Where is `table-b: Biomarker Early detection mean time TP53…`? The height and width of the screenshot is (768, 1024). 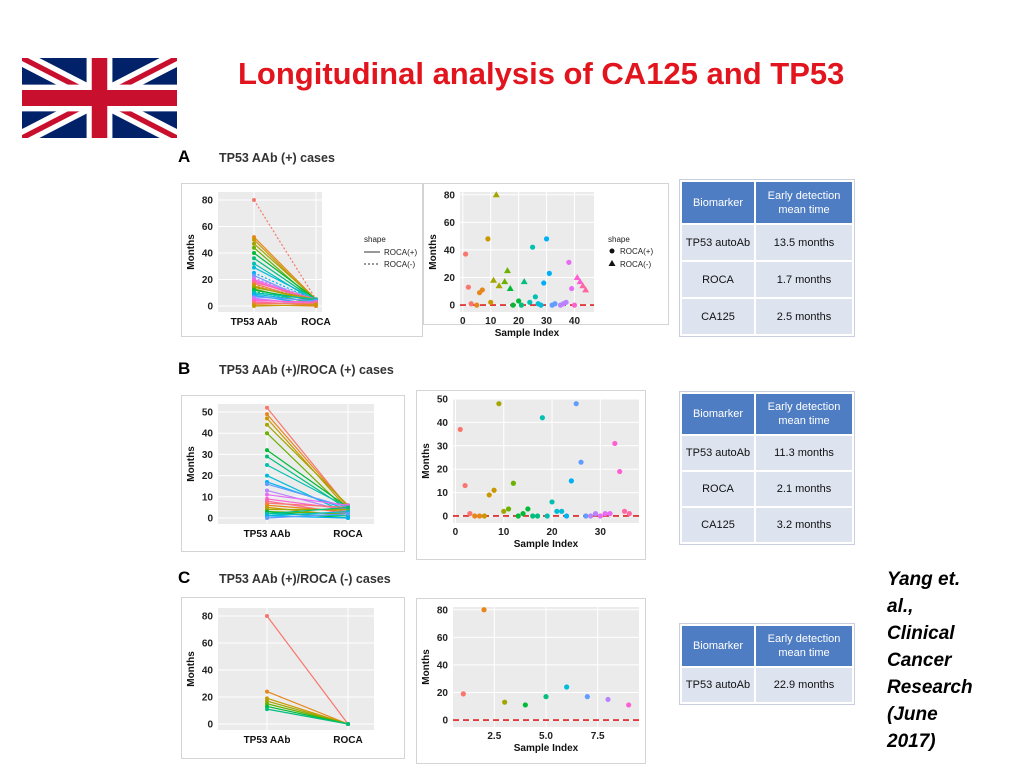 table-b: Biomarker Early detection mean time TP53… is located at coordinates (767, 468).